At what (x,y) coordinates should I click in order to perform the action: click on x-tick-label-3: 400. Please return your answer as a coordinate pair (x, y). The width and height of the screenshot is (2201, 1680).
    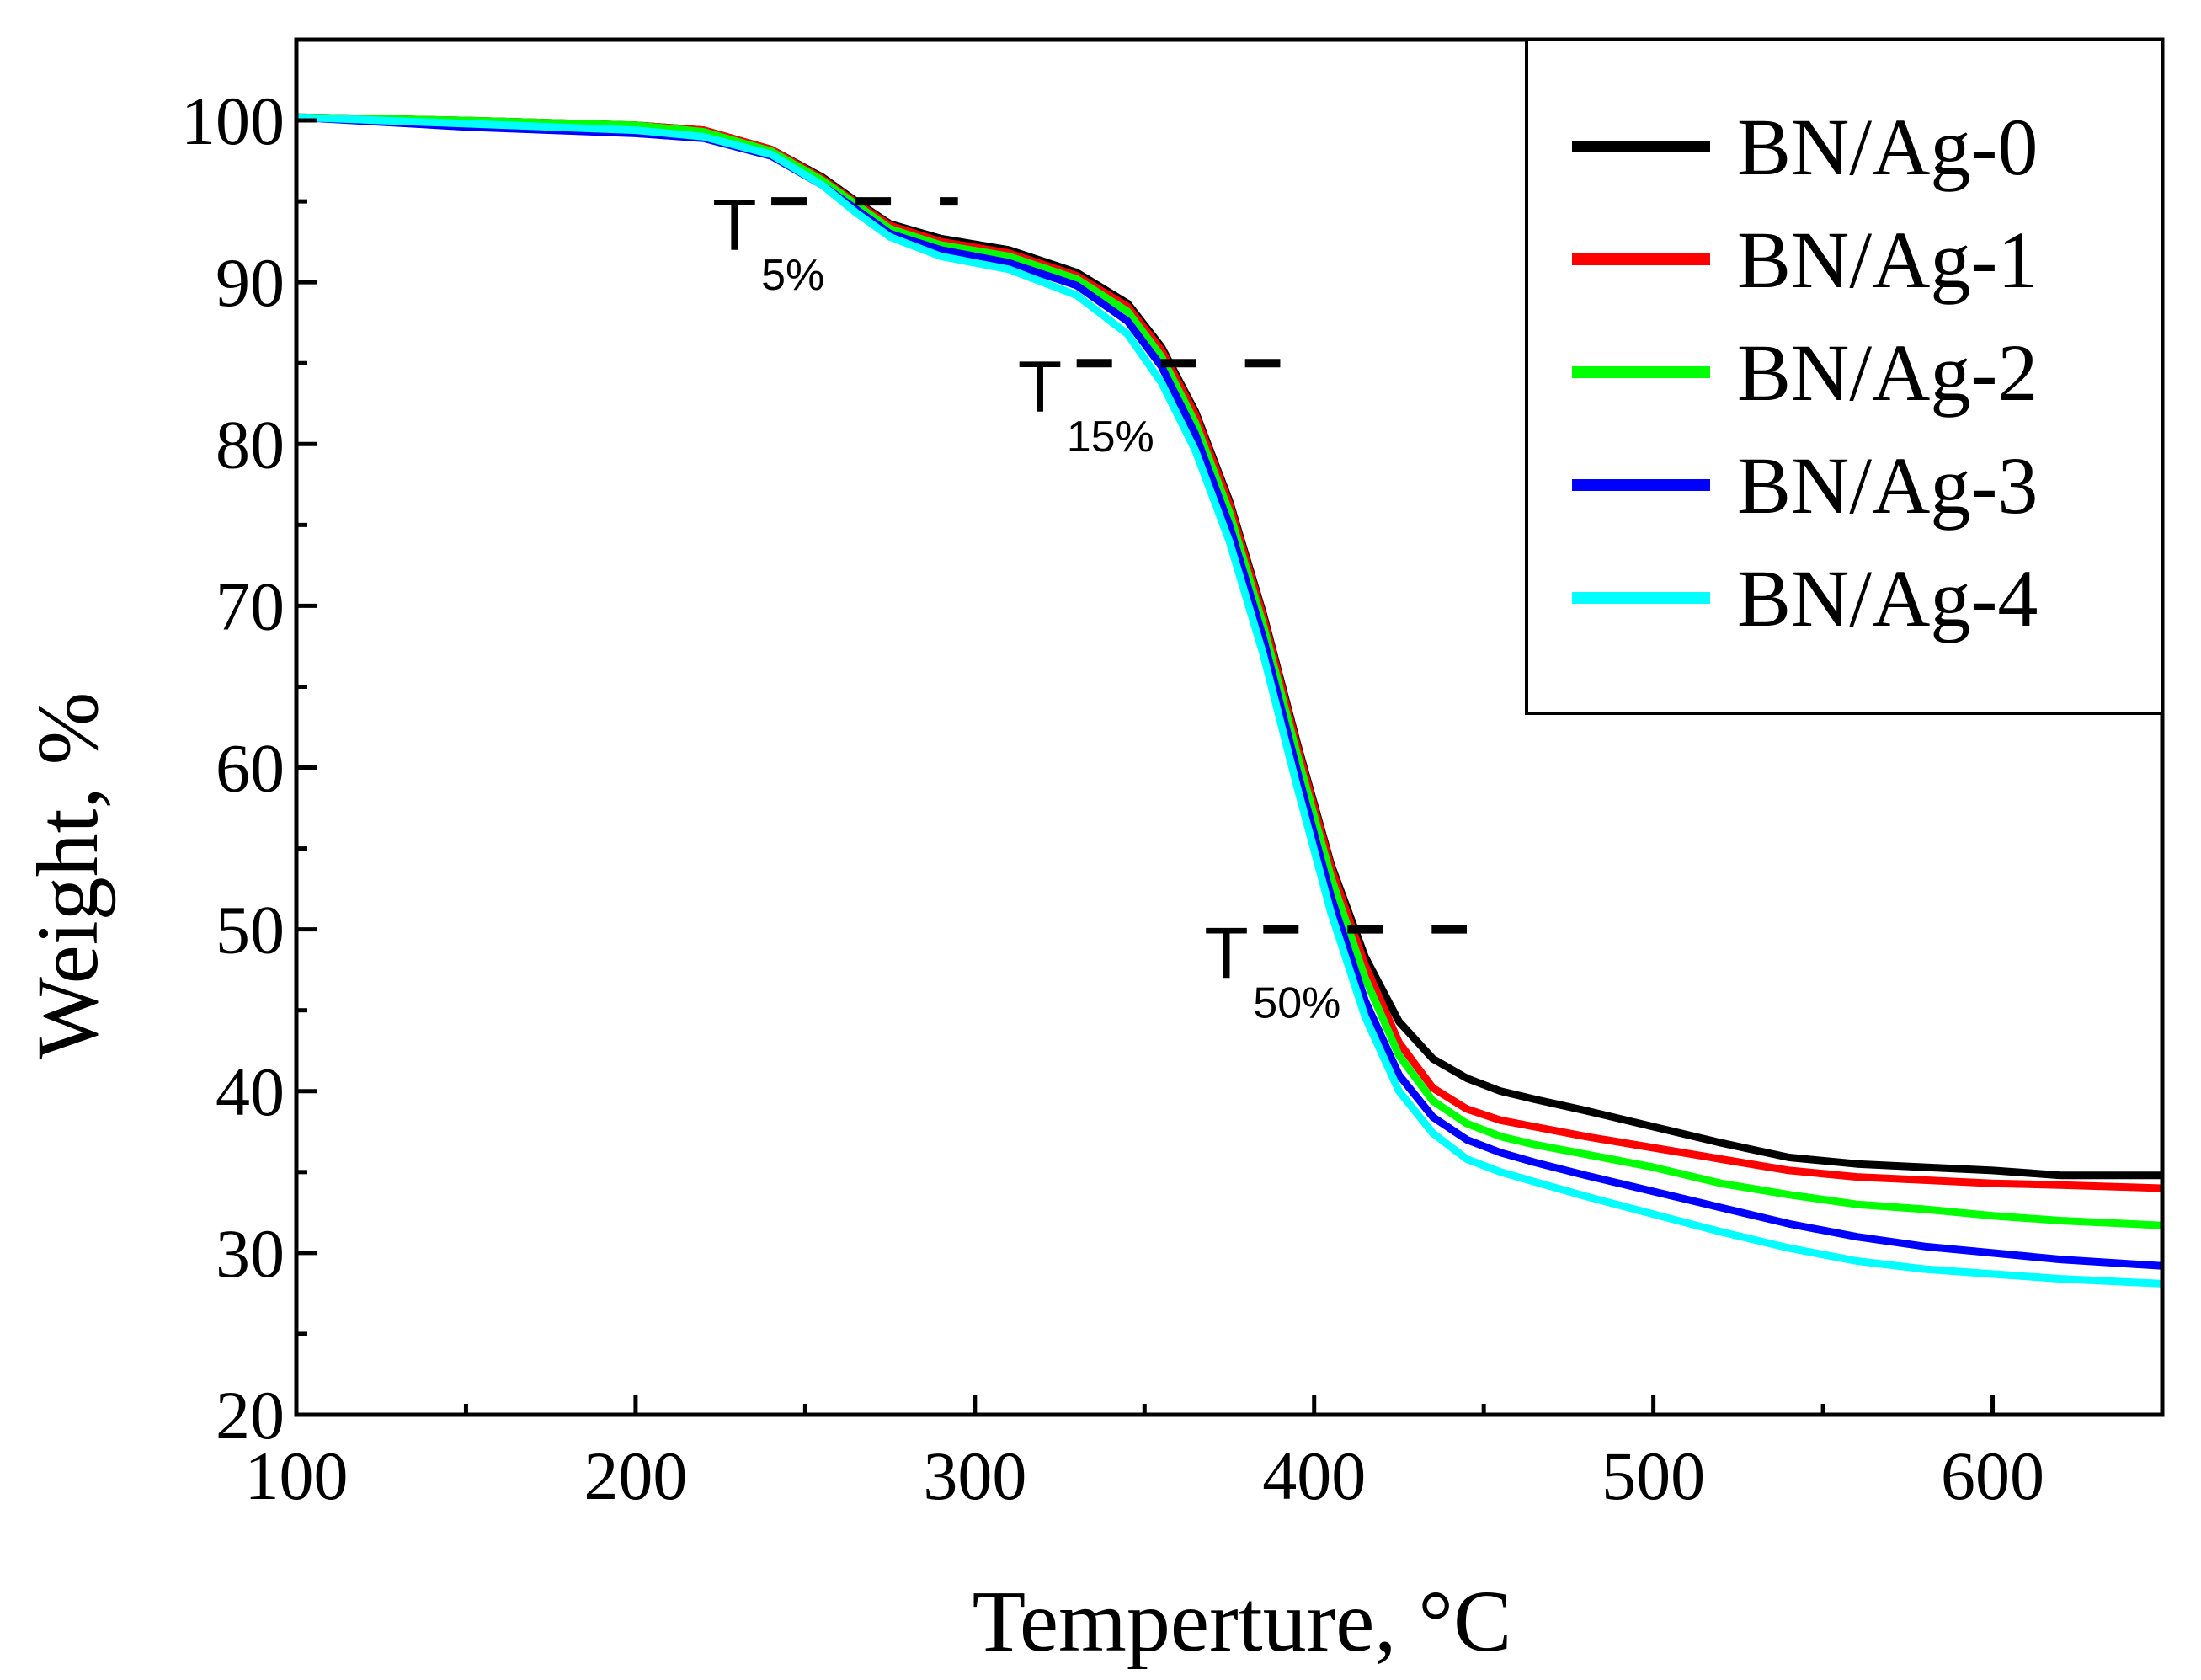
    Looking at the image, I should click on (1314, 1475).